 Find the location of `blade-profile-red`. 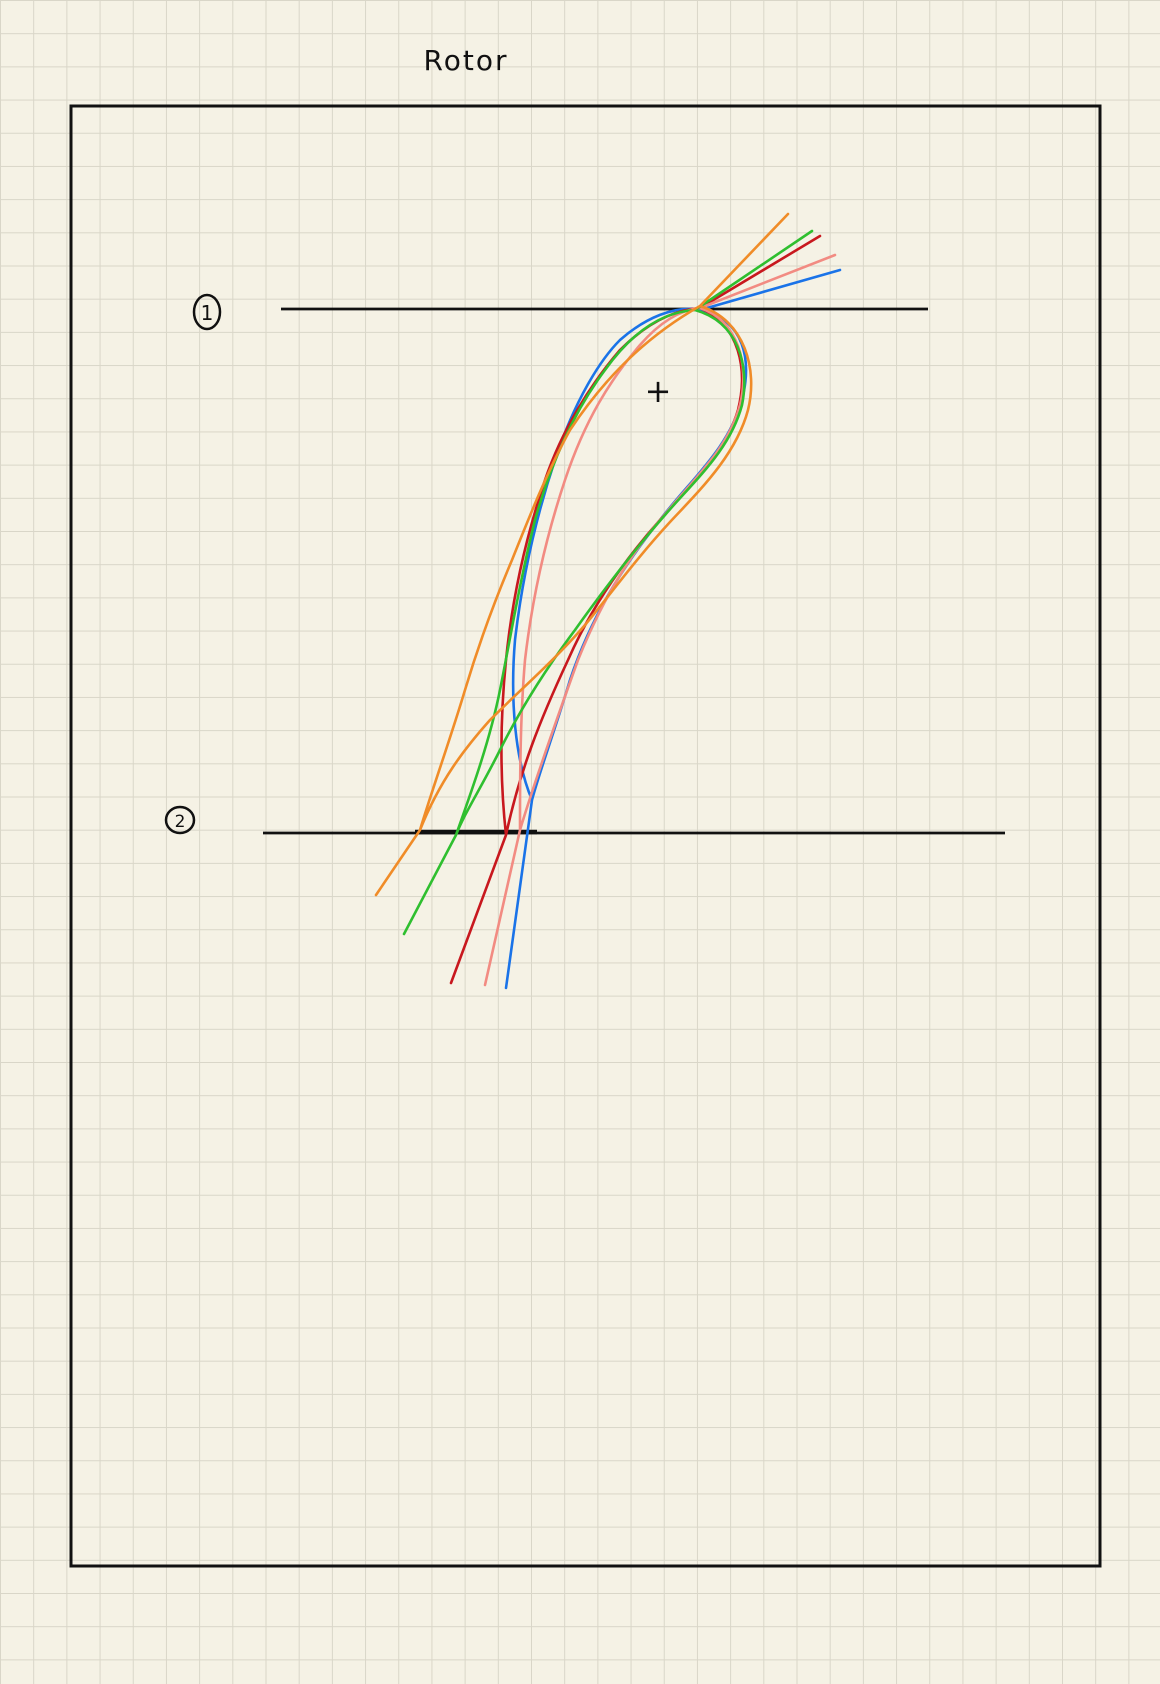

blade-profile-red is located at coordinates (635, 609).